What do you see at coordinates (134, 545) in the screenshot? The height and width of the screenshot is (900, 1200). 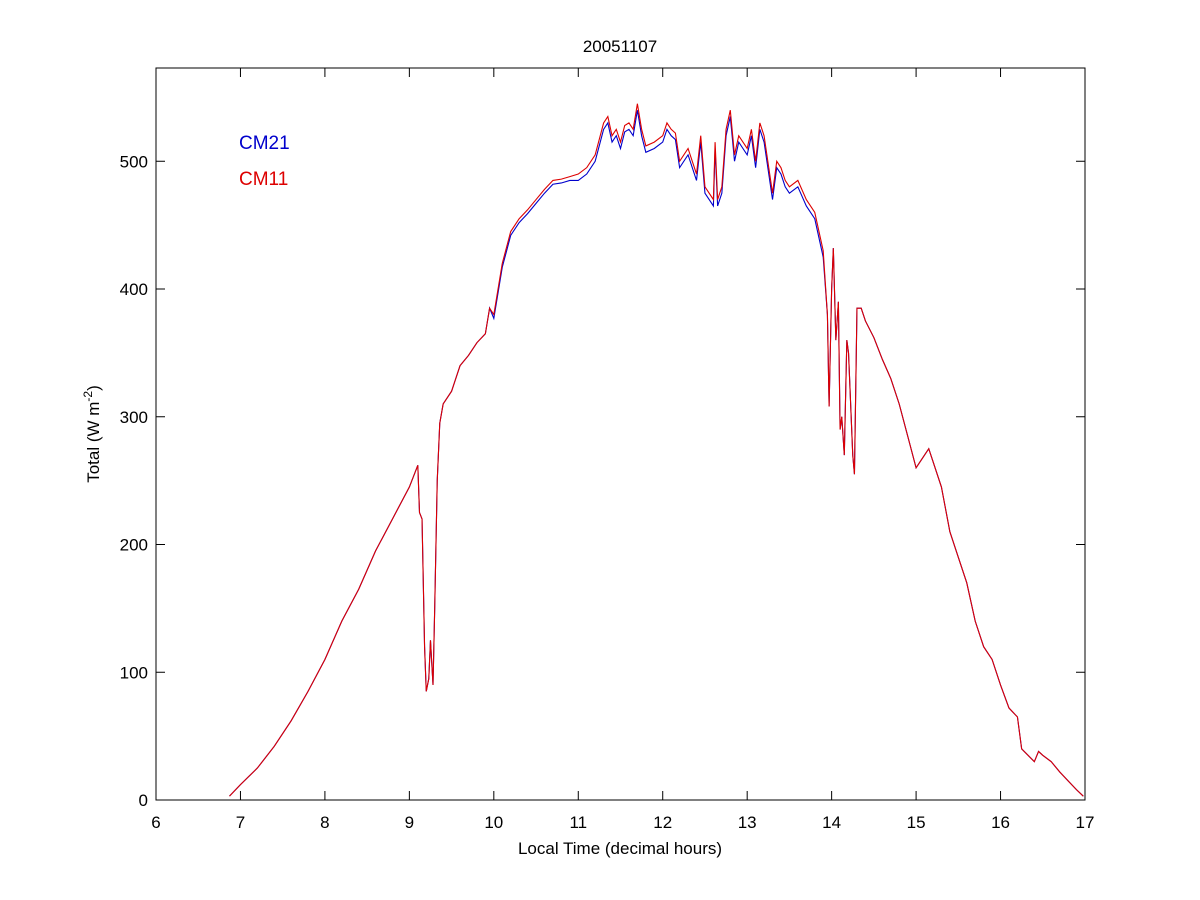 I see `y-tick-label: 200` at bounding box center [134, 545].